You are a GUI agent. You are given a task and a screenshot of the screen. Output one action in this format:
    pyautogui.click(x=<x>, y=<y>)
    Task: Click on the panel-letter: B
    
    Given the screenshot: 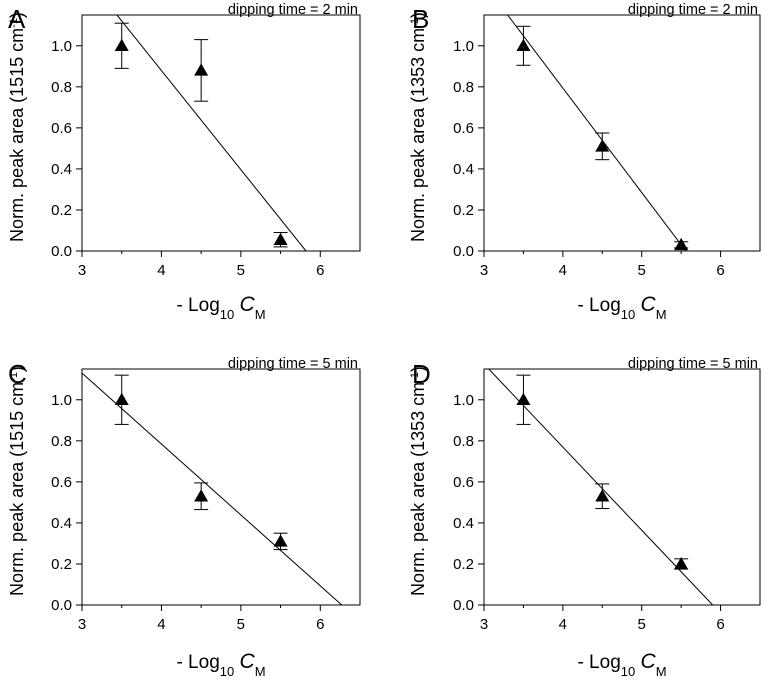 What is the action you would take?
    pyautogui.click(x=420, y=19)
    